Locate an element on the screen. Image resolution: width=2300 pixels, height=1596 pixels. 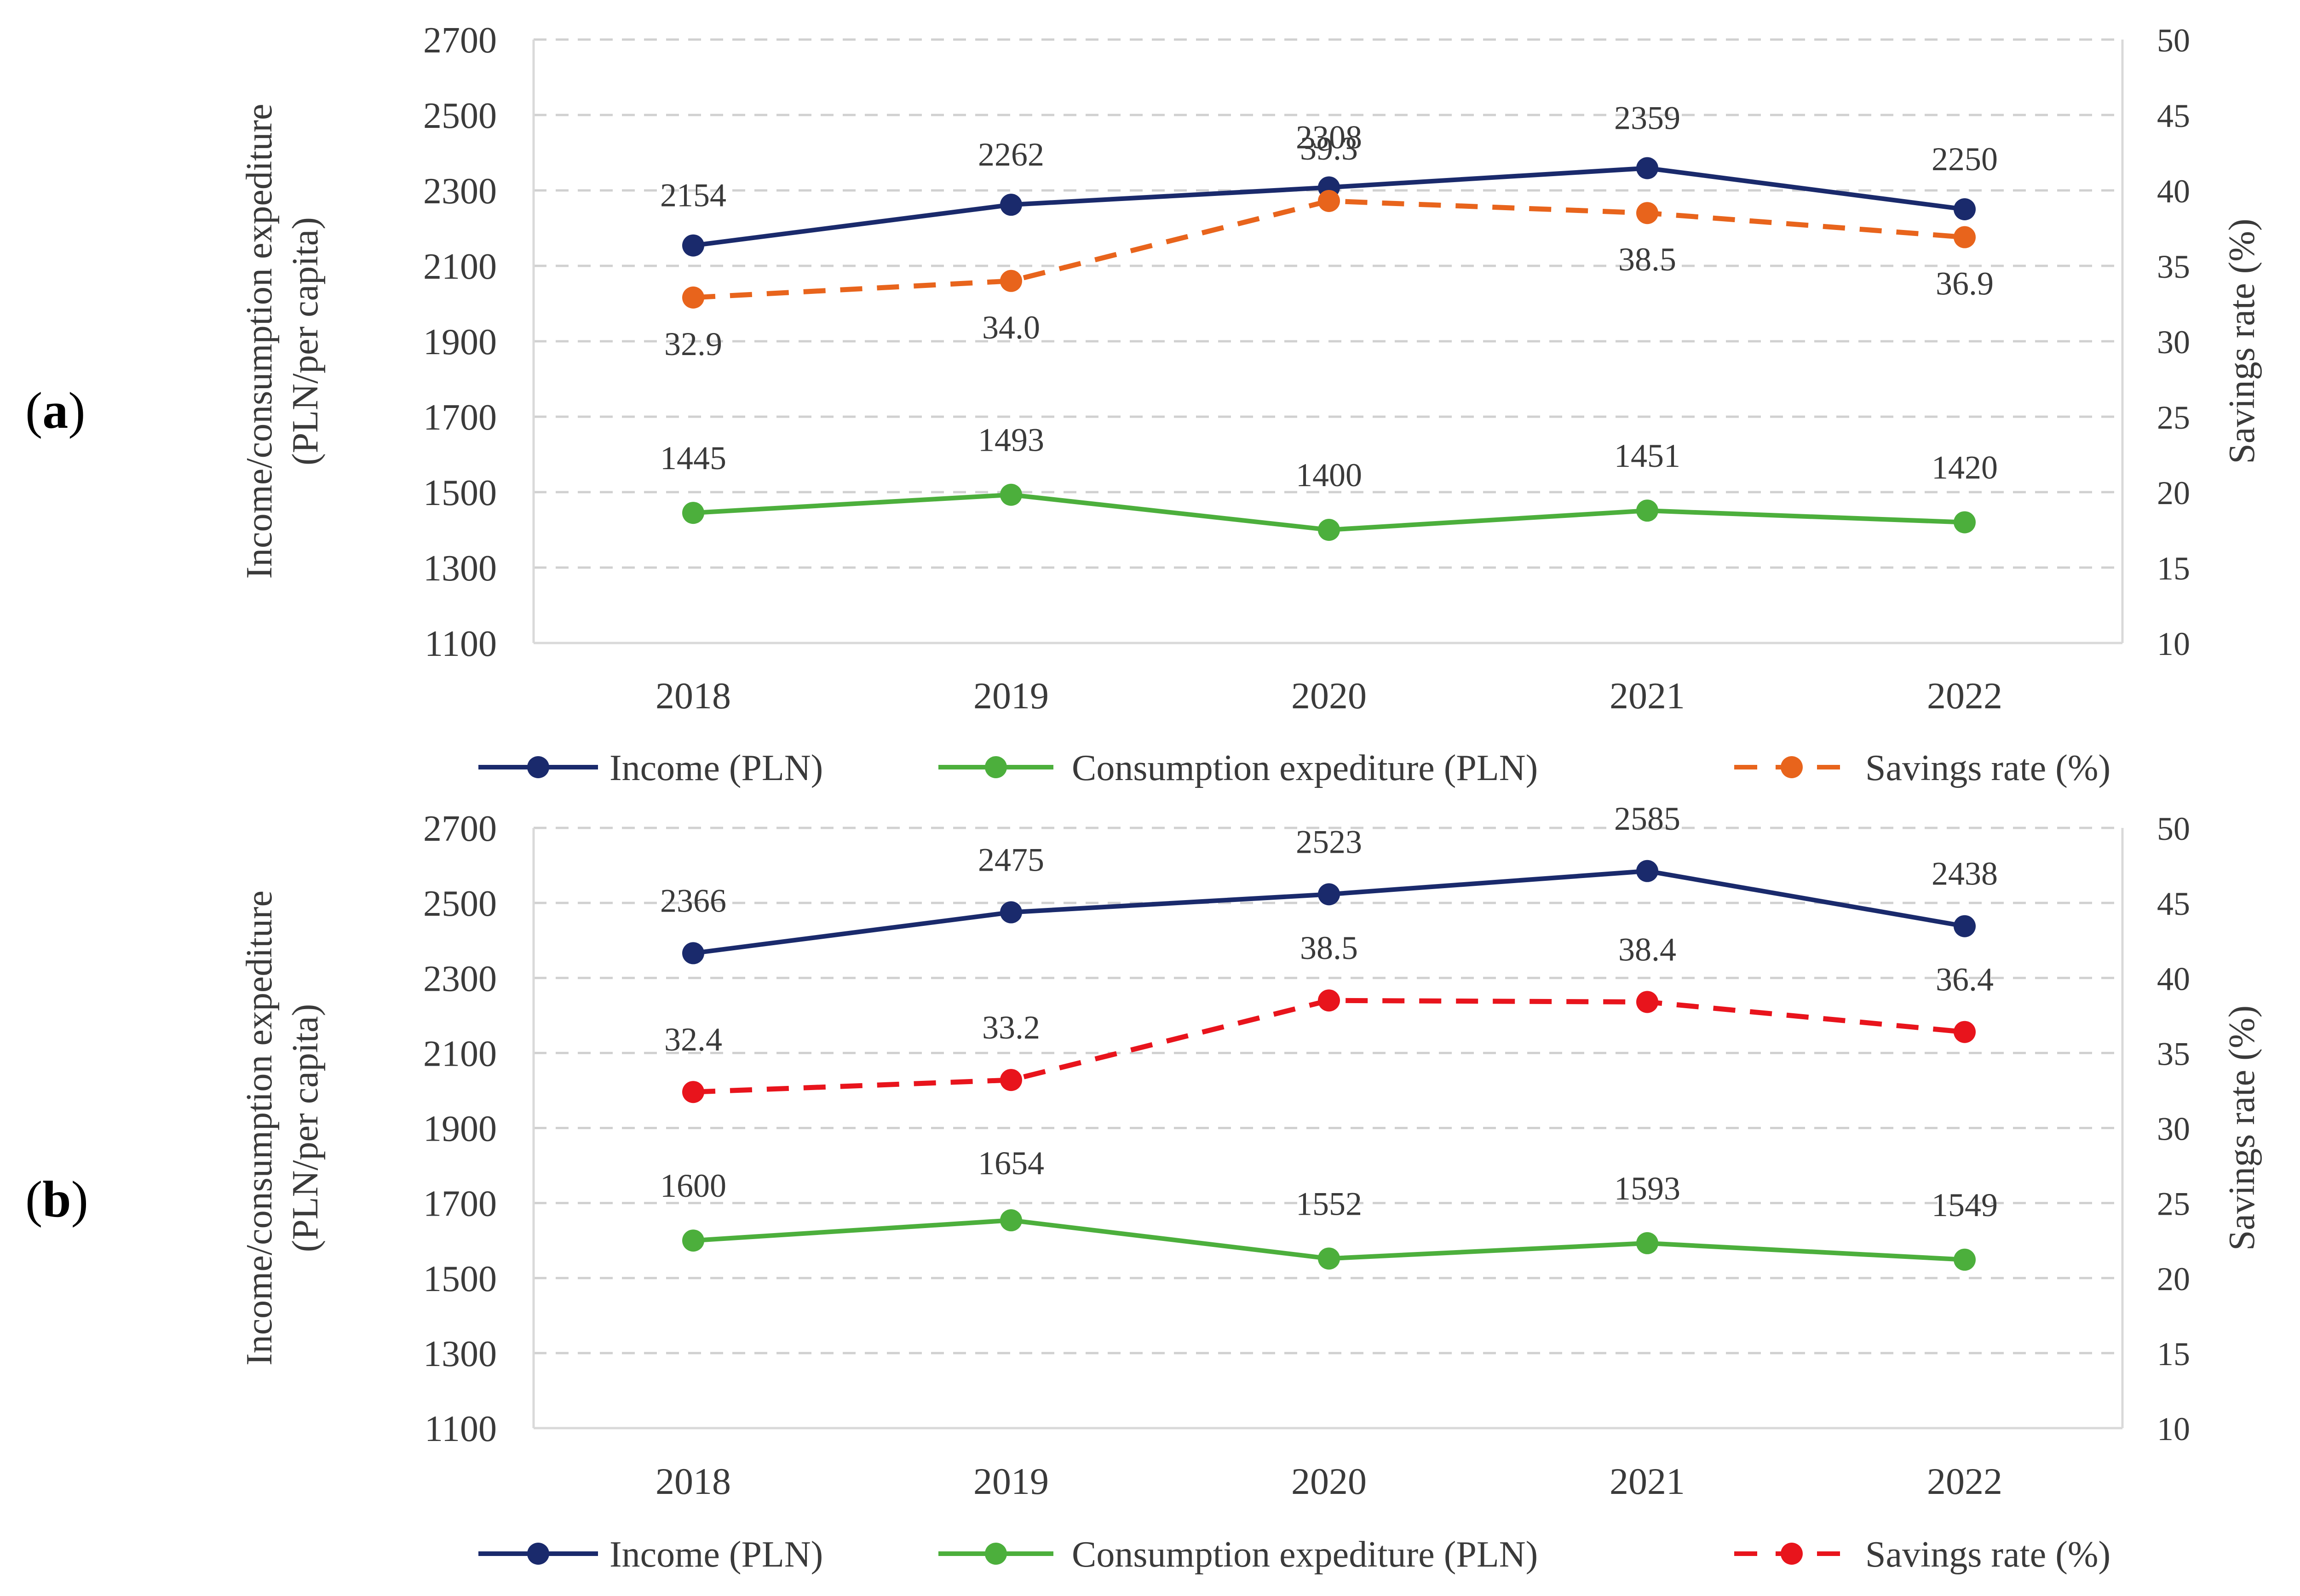
y2-tick-label: 10 is located at coordinates (2173, 1429).